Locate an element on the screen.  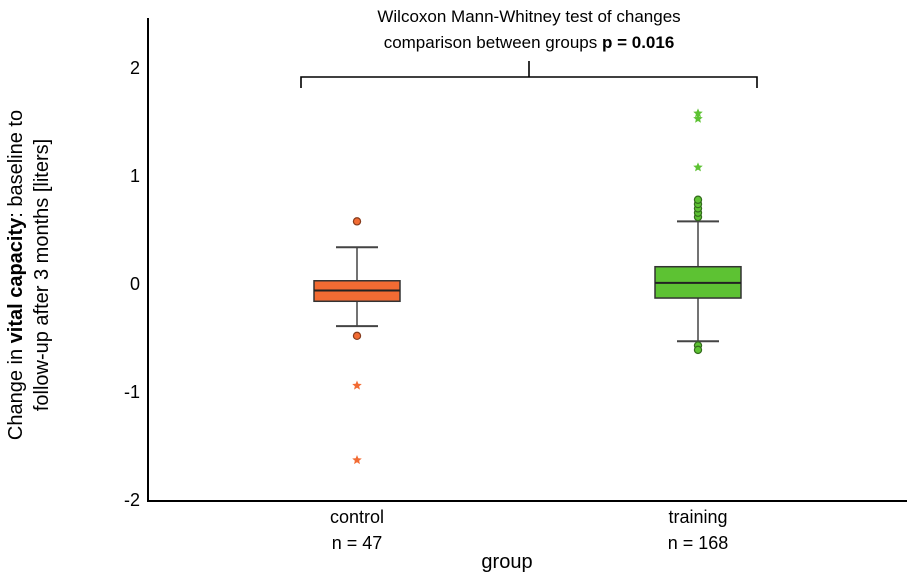
box-group-training is located at coordinates (698, 231).